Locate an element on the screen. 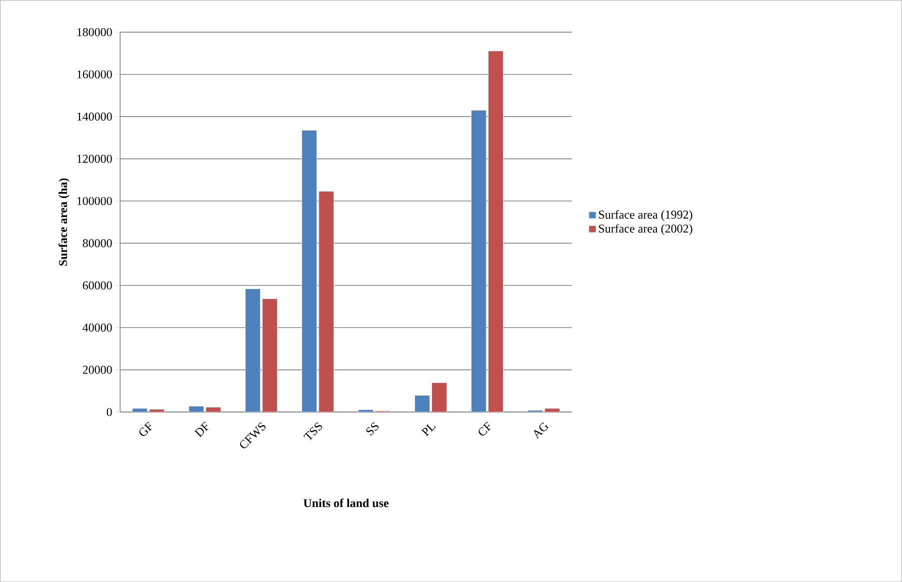  y-tick-label: 40000 is located at coordinates (97, 327).